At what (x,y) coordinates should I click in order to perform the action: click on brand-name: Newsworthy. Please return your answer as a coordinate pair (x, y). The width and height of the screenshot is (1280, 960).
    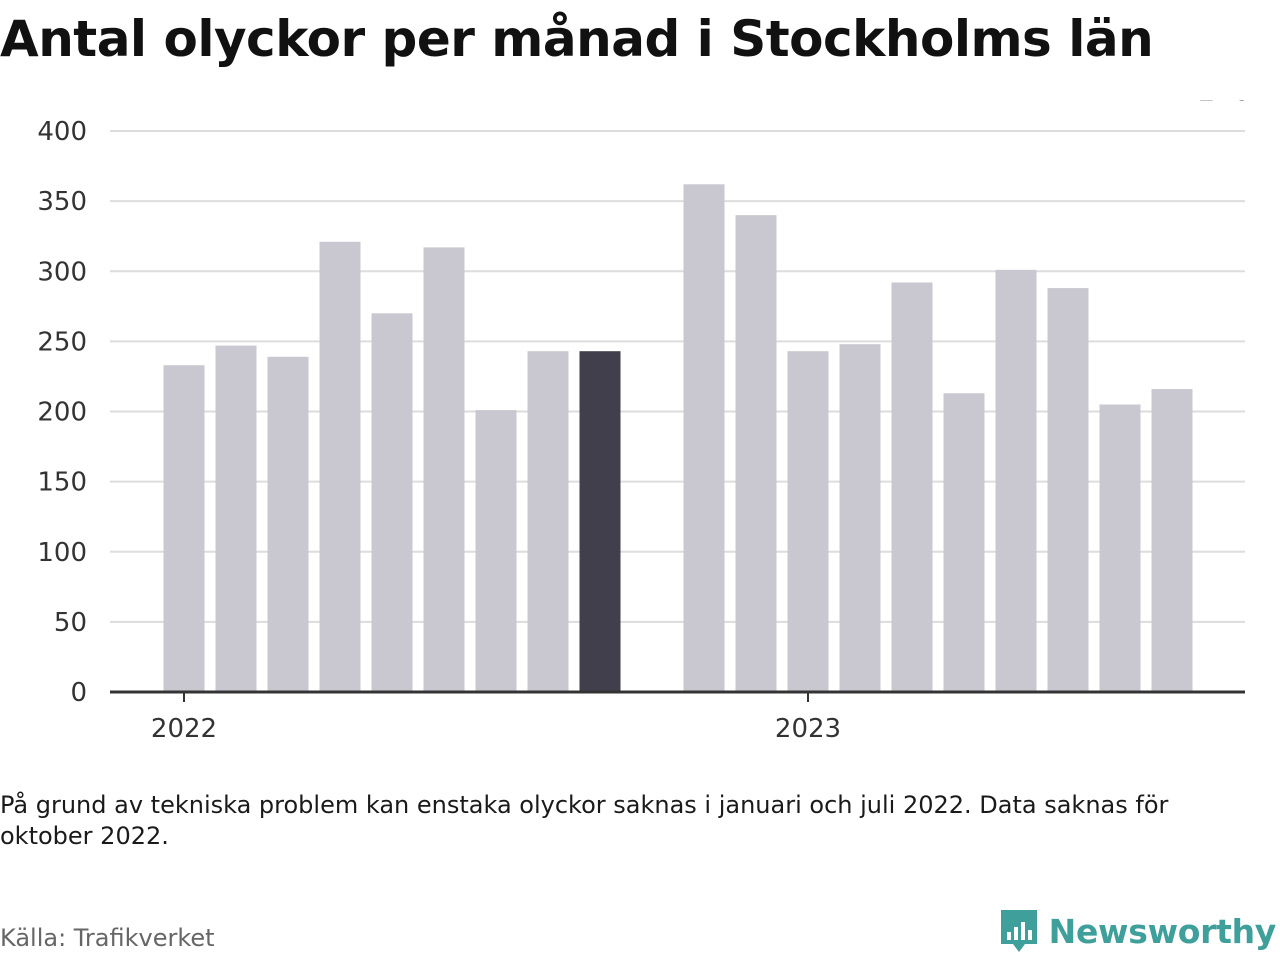
    Looking at the image, I should click on (1162, 931).